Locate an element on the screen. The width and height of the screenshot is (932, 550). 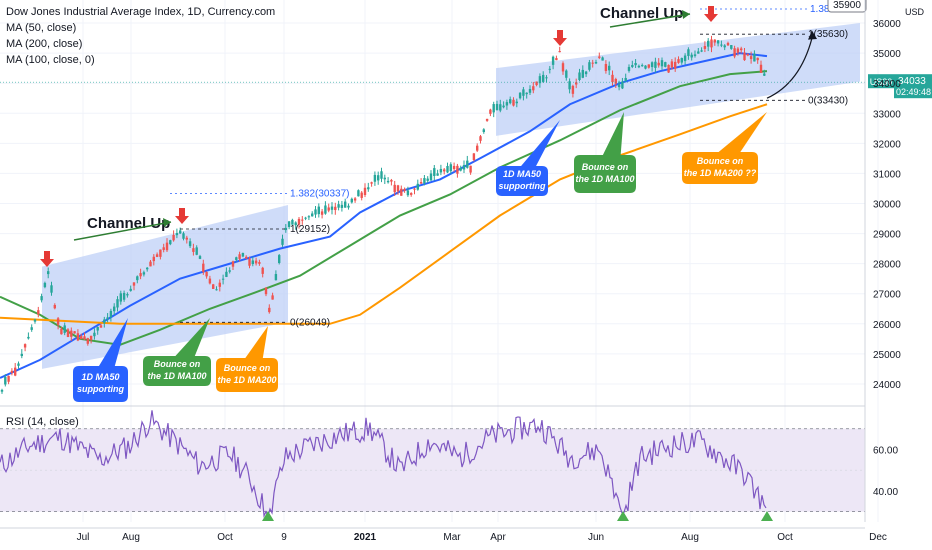
top-arrow-3-stem is located at coordinates (560, 34).